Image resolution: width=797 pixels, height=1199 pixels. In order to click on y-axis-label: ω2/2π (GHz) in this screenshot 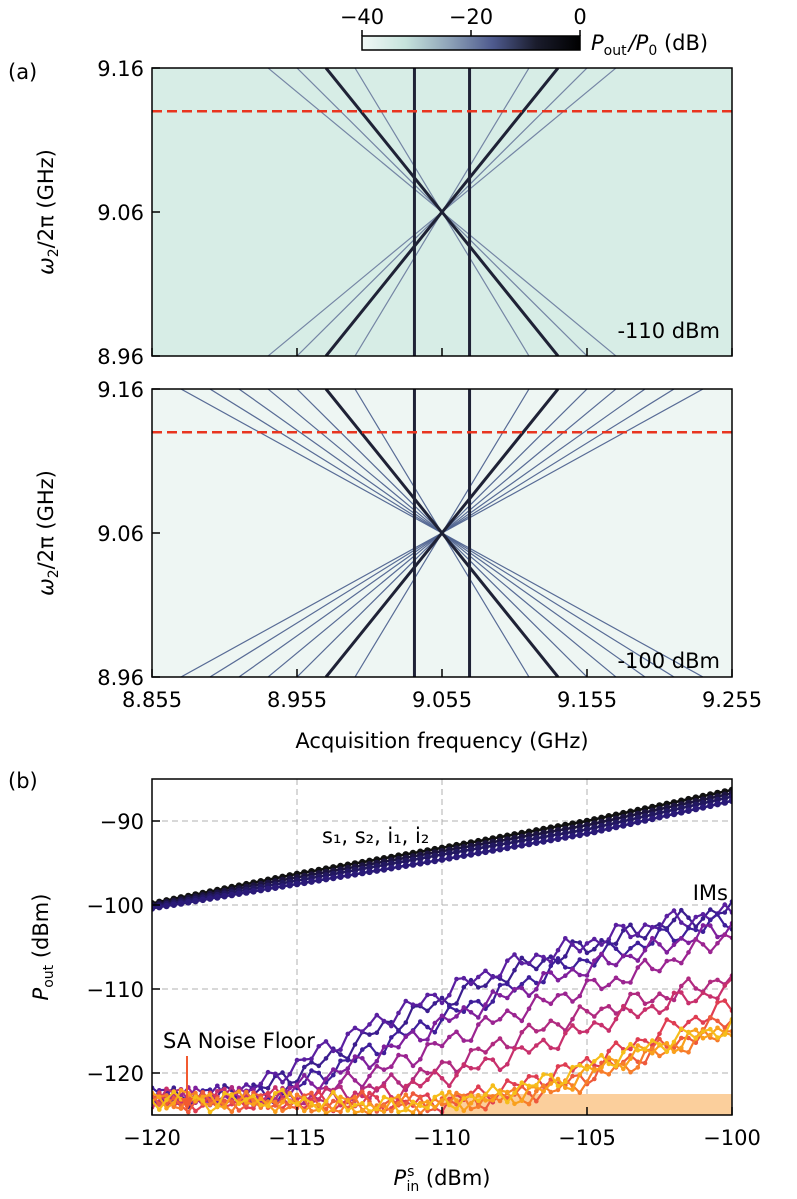, I will do `click(48, 533)`.